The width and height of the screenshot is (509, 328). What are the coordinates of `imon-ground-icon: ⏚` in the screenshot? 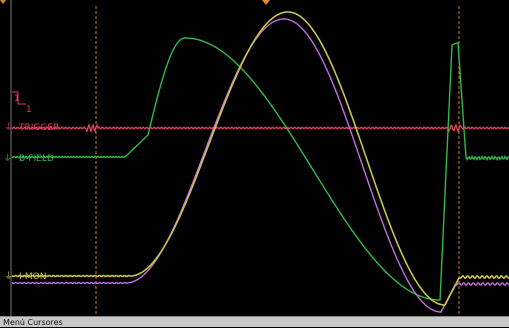 It's located at (8, 276).